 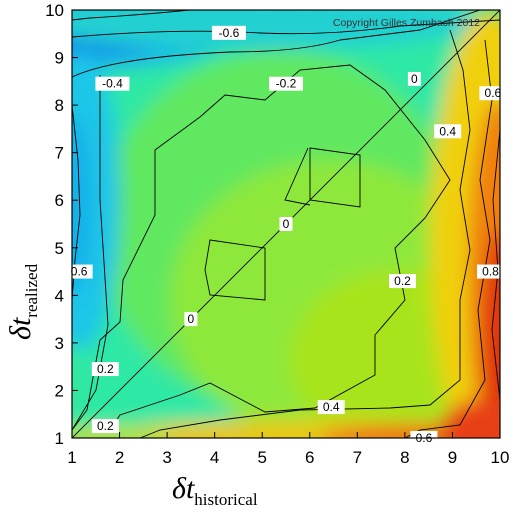 What do you see at coordinates (309, 457) in the screenshot?
I see `x-tick-label: 6` at bounding box center [309, 457].